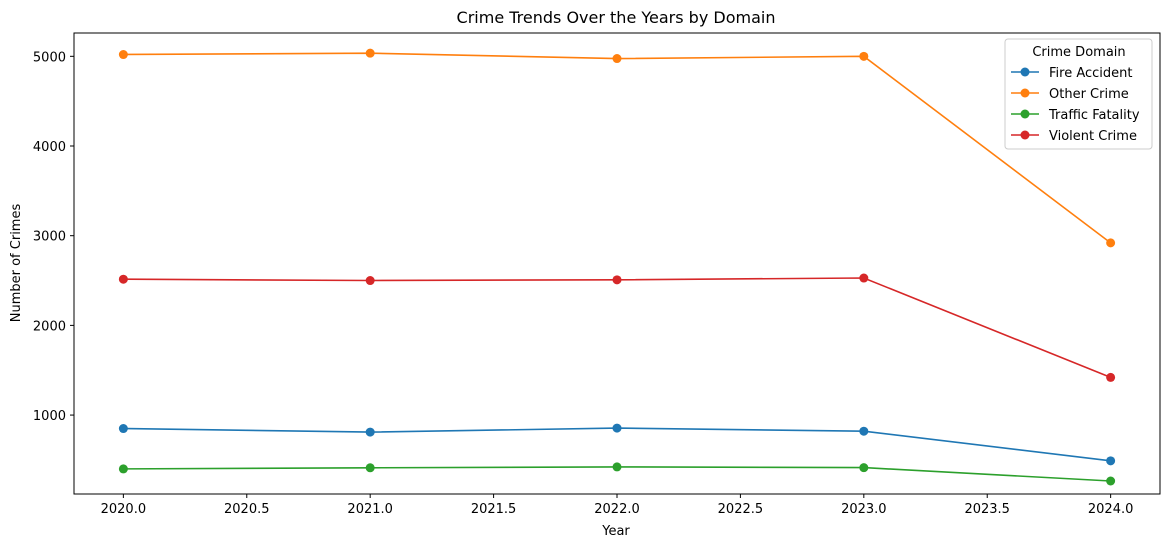 The width and height of the screenshot is (1169, 547). What do you see at coordinates (49, 416) in the screenshot?
I see `y-tick-label: 1000` at bounding box center [49, 416].